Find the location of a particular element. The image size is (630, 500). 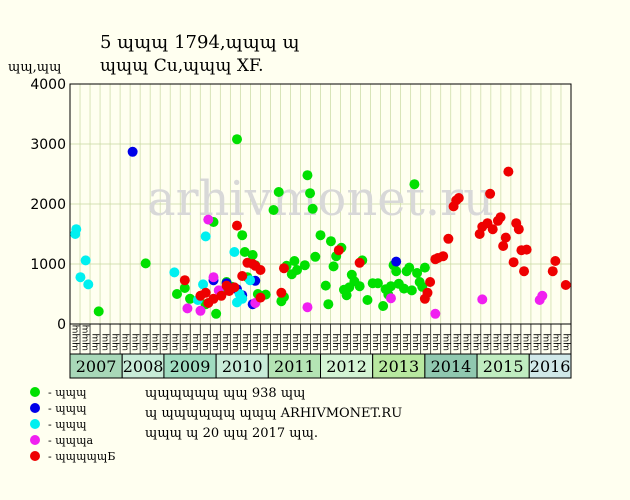

year-label: 2007 is located at coordinates (96, 366).